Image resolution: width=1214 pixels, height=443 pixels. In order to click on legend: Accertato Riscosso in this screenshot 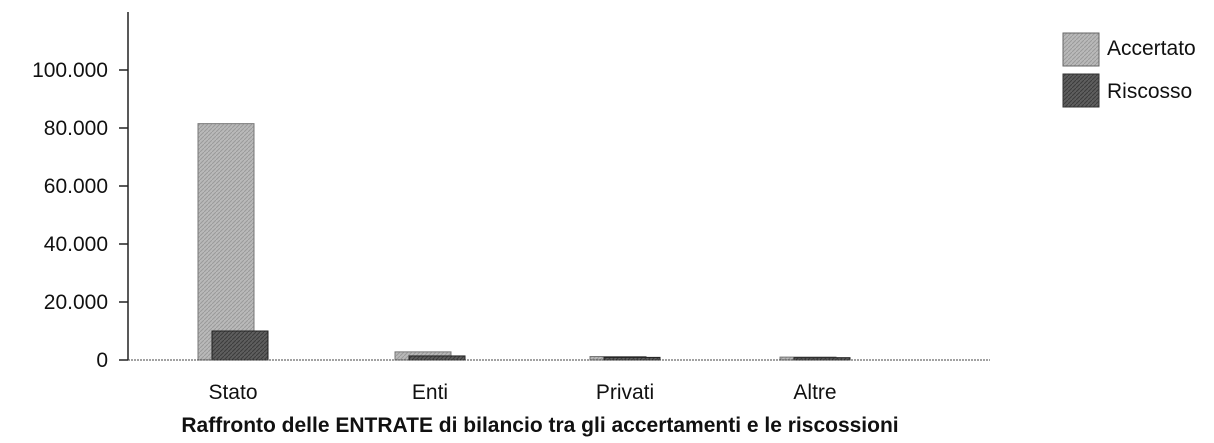, I will do `click(1129, 70)`.